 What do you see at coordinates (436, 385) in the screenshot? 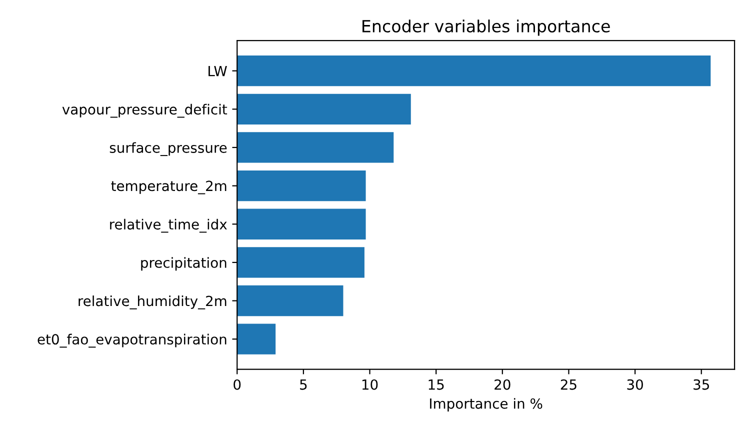
I see `x-tick-label: 15` at bounding box center [436, 385].